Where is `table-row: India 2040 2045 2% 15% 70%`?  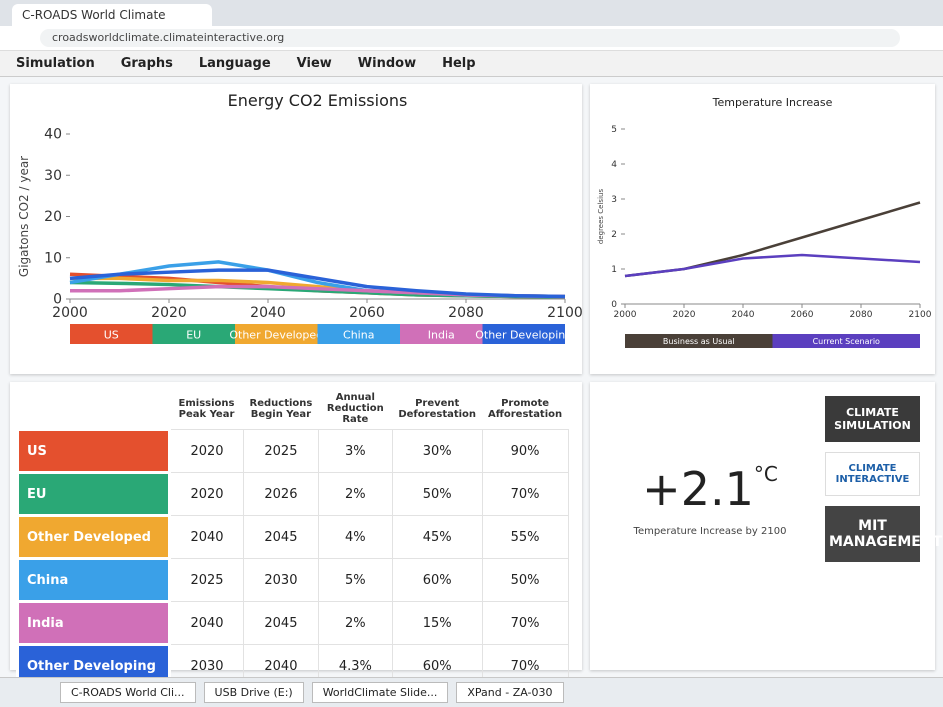
table-row: India 2040 2045 2% 15% 70% is located at coordinates (292, 623).